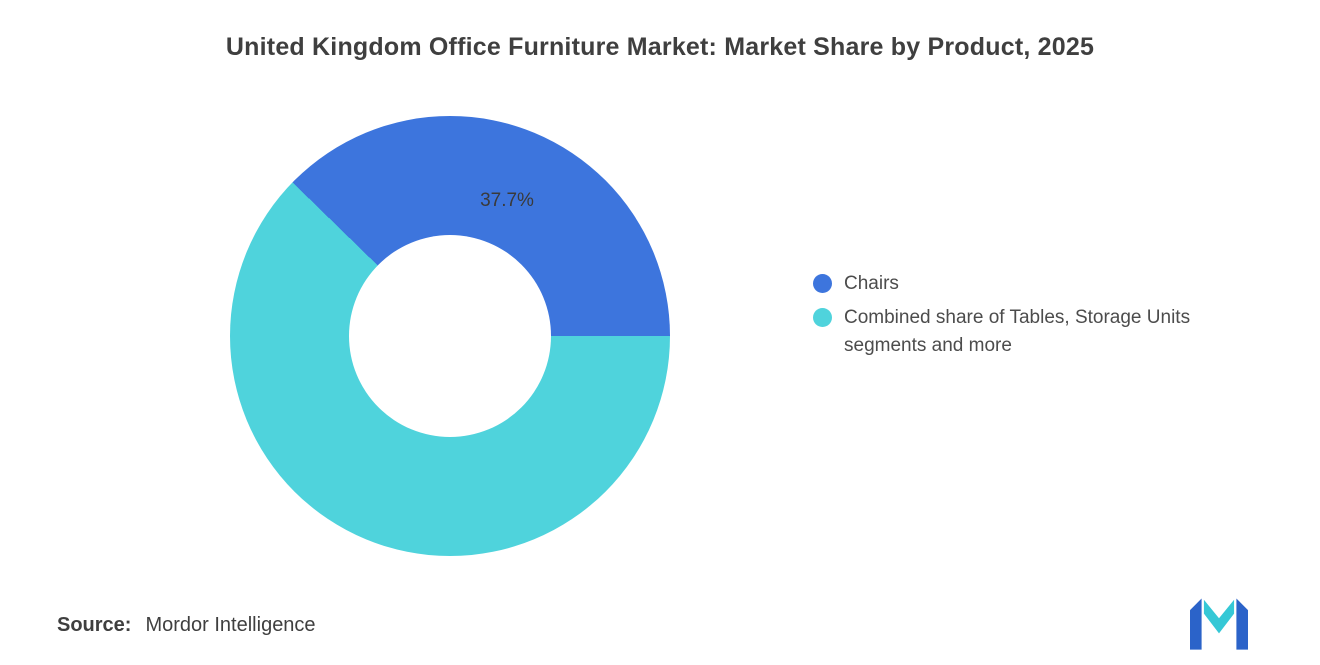  I want to click on legend-label-chairs: Chairs, so click(871, 283).